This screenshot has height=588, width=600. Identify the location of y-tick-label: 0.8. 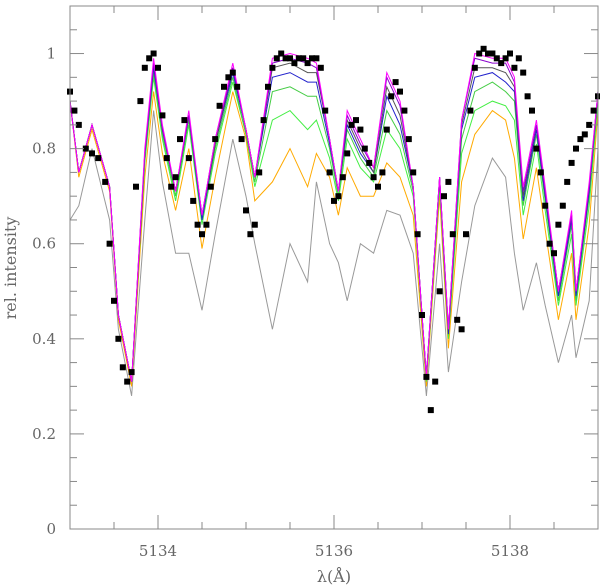
(44, 149).